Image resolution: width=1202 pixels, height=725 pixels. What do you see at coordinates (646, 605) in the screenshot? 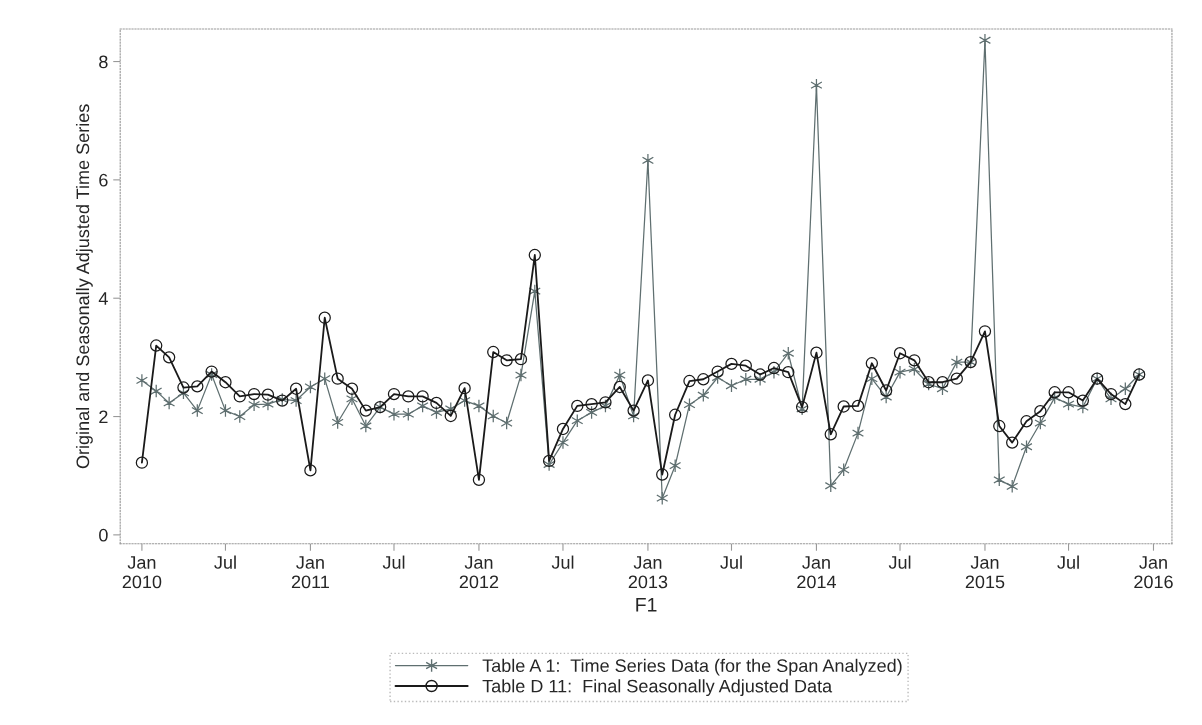
I see `x-axis-title: F1` at bounding box center [646, 605].